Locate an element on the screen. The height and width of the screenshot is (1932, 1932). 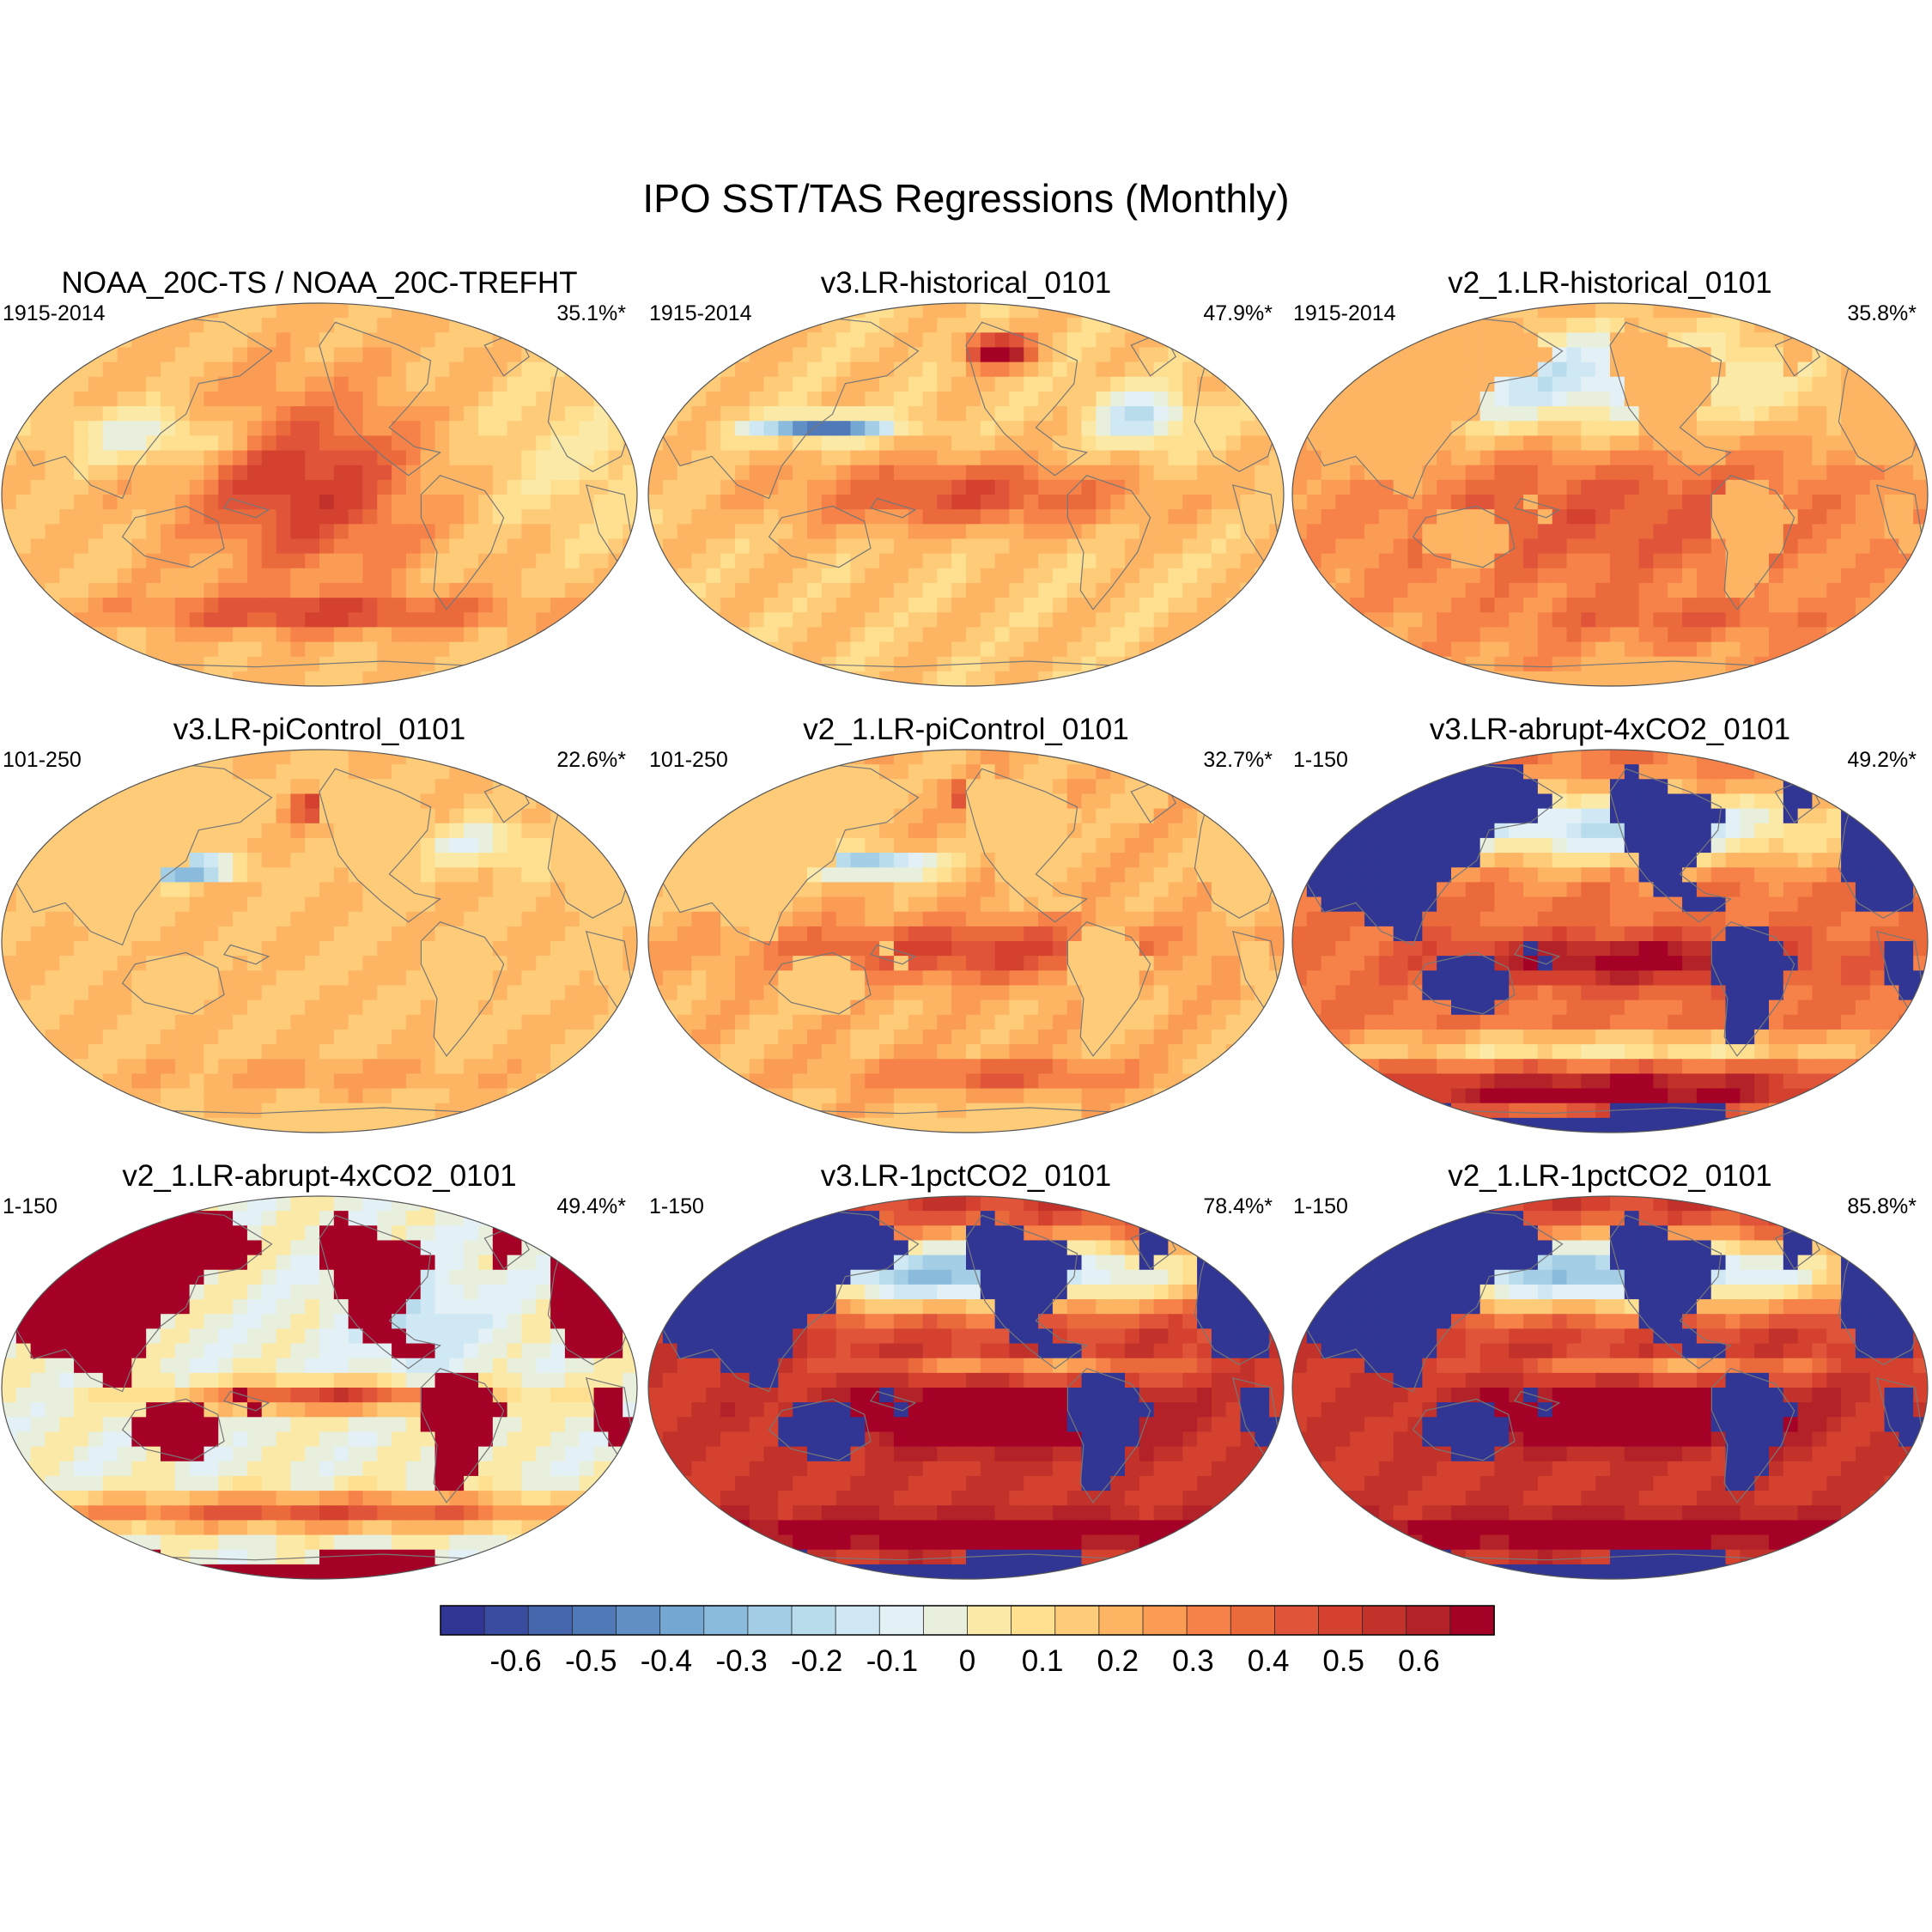
panel-8: v3.LR-1pctCO2_0101 1-150 78.4%* is located at coordinates (966, 1369).